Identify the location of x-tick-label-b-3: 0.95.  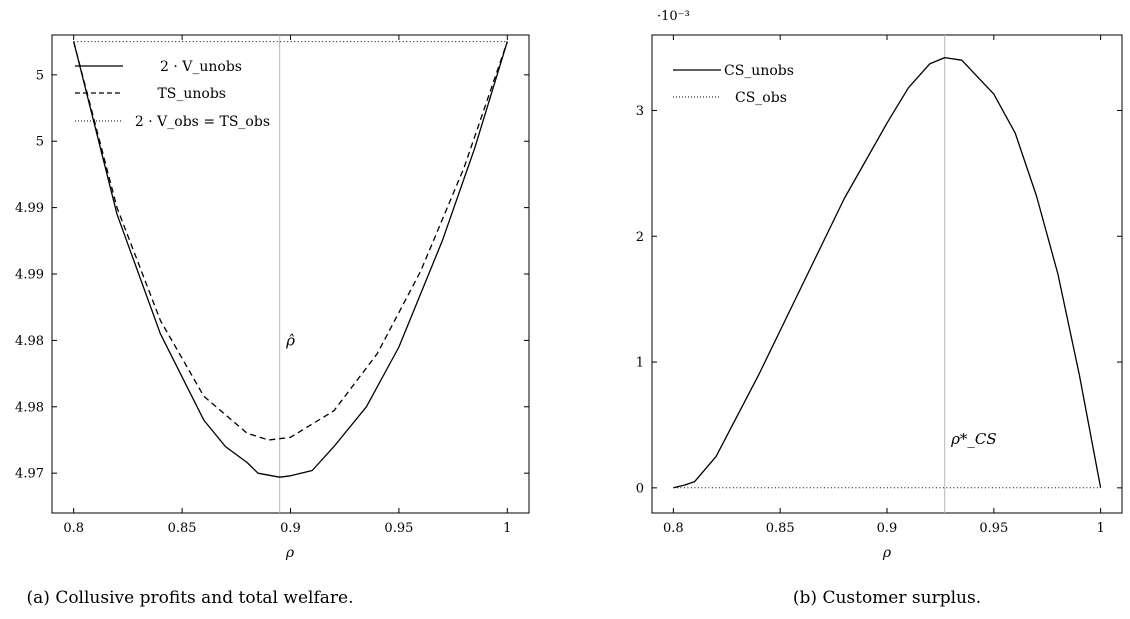
(993, 528).